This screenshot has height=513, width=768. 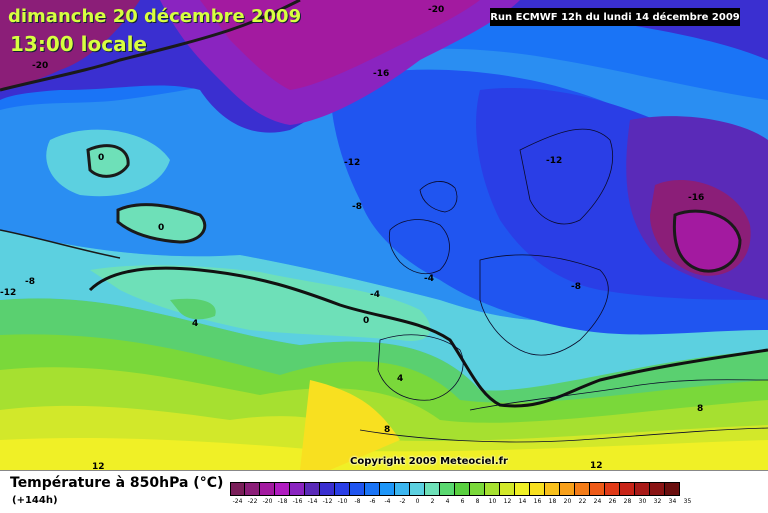 I want to click on lead-time-label: (+144h), so click(x=35, y=500).